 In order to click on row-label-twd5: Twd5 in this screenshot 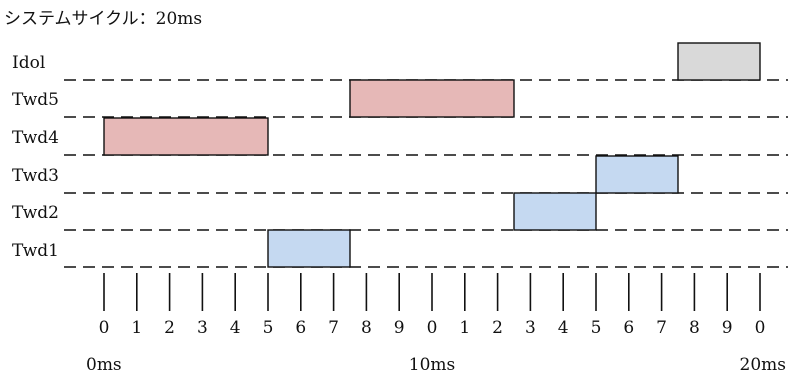, I will do `click(35, 100)`.